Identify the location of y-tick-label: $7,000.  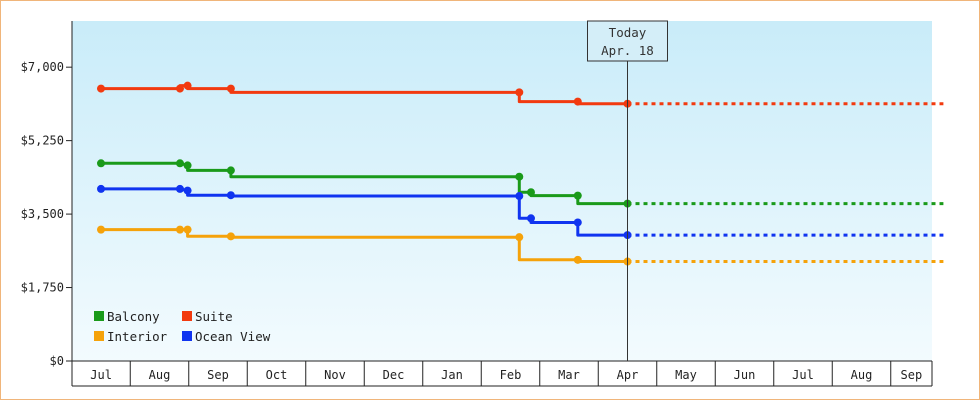
(42, 67).